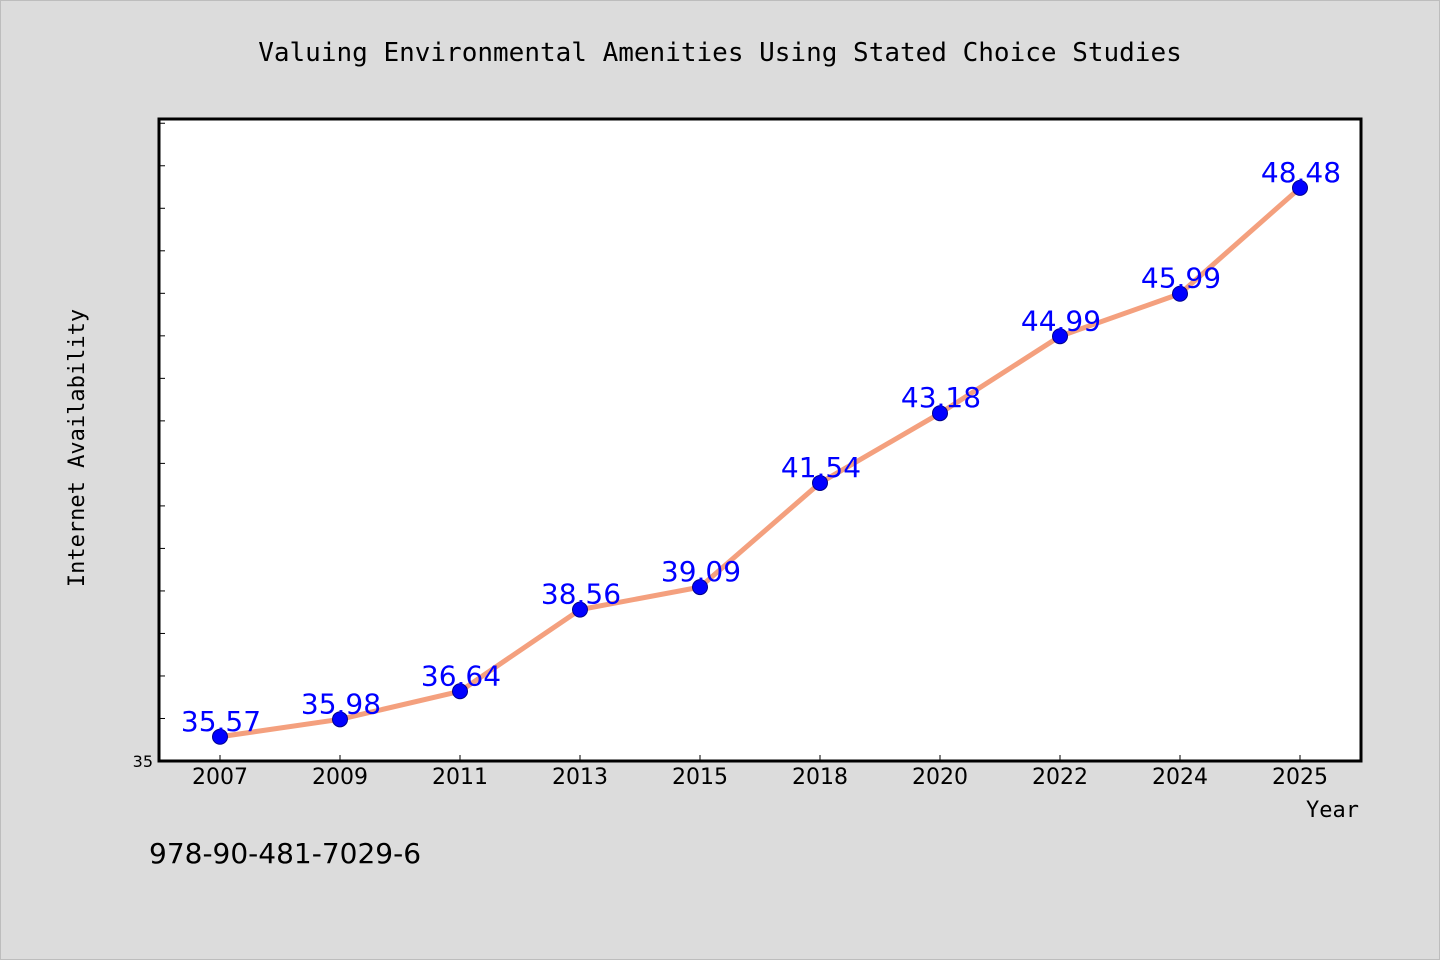 The image size is (1440, 960). I want to click on data-label: 45.99, so click(1181, 278).